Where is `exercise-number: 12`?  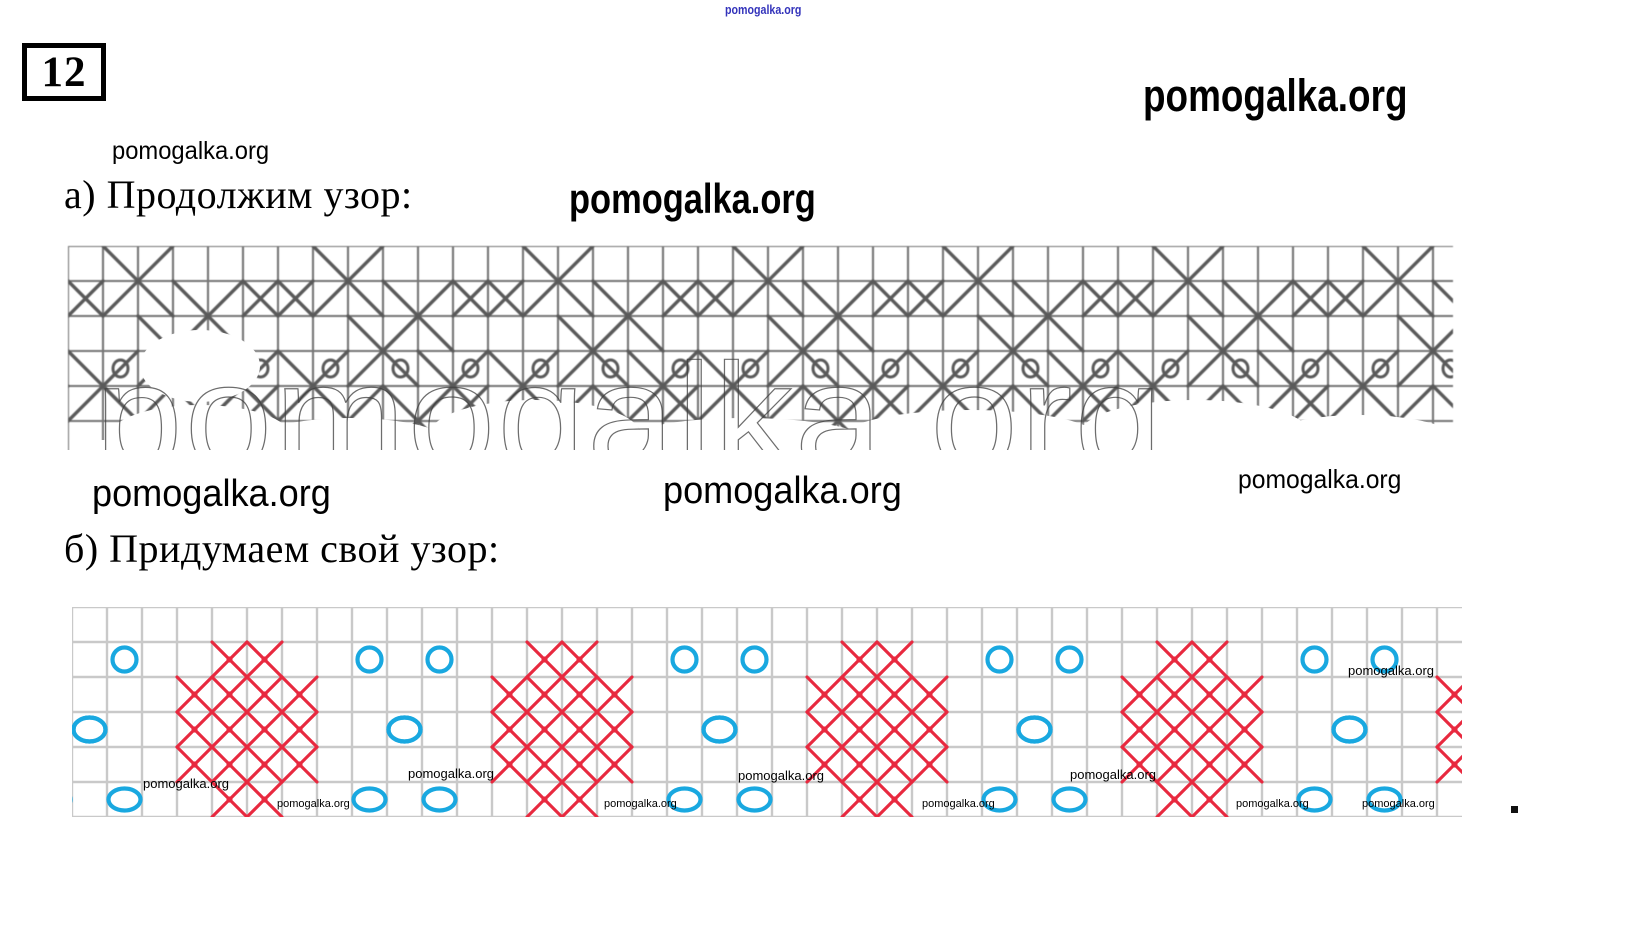
exercise-number: 12 is located at coordinates (64, 72).